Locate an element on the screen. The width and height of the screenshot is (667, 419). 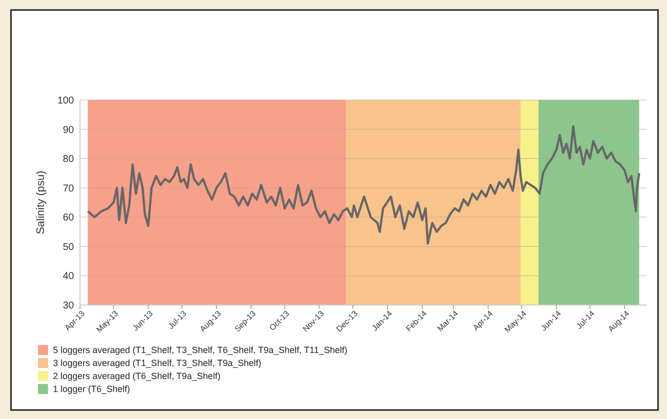
y-tick-label: 30 is located at coordinates (68, 306).